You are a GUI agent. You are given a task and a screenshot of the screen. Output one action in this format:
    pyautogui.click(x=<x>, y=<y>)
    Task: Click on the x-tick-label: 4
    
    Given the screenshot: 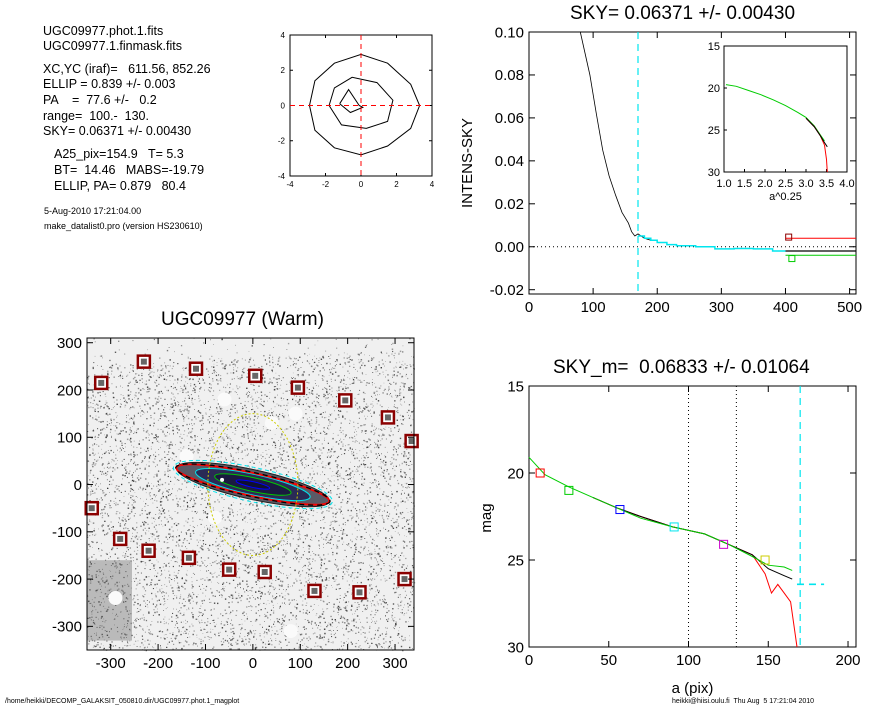 What is the action you would take?
    pyautogui.click(x=432, y=184)
    